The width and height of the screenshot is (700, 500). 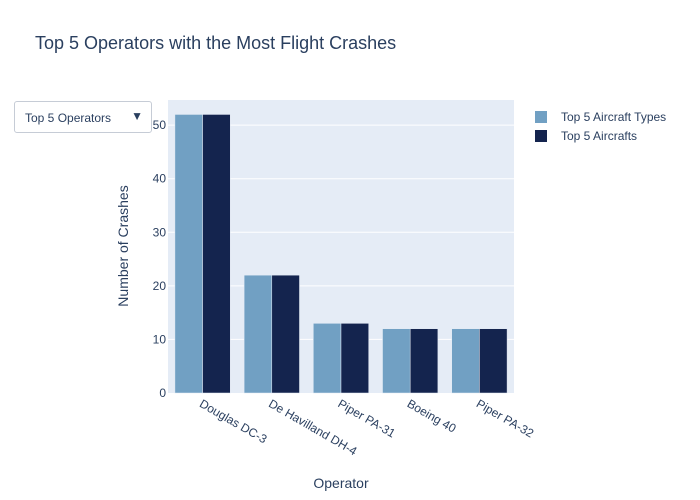 What do you see at coordinates (614, 116) in the screenshot?
I see `legend-label: Top 5 Aircraft Types` at bounding box center [614, 116].